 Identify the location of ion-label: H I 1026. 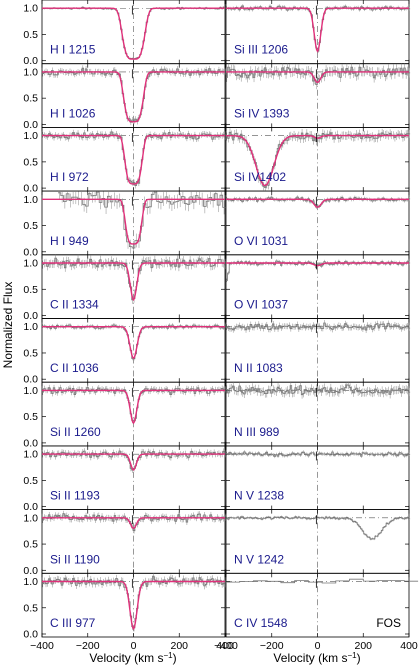
(73, 113).